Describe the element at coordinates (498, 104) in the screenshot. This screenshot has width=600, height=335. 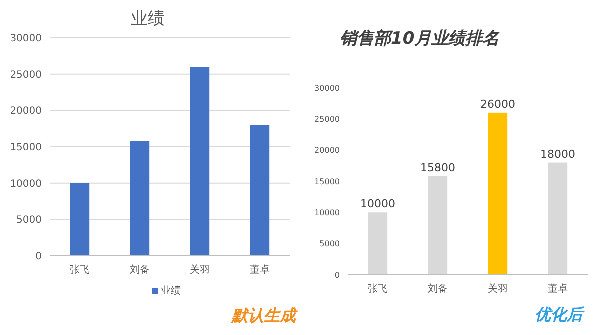
I see `data-label: 26000` at that location.